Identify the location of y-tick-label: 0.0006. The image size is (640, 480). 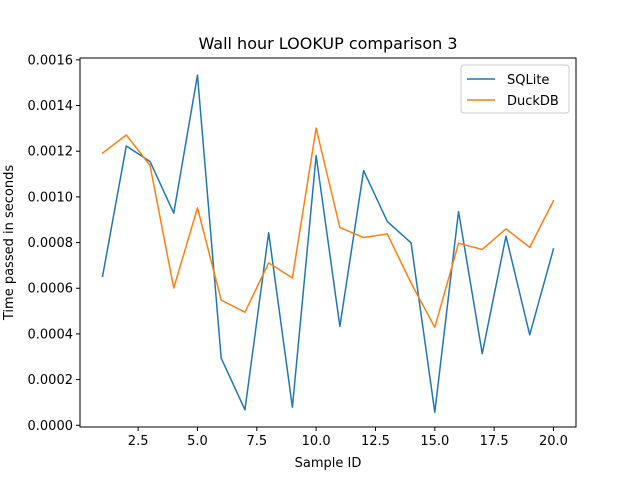
(51, 289).